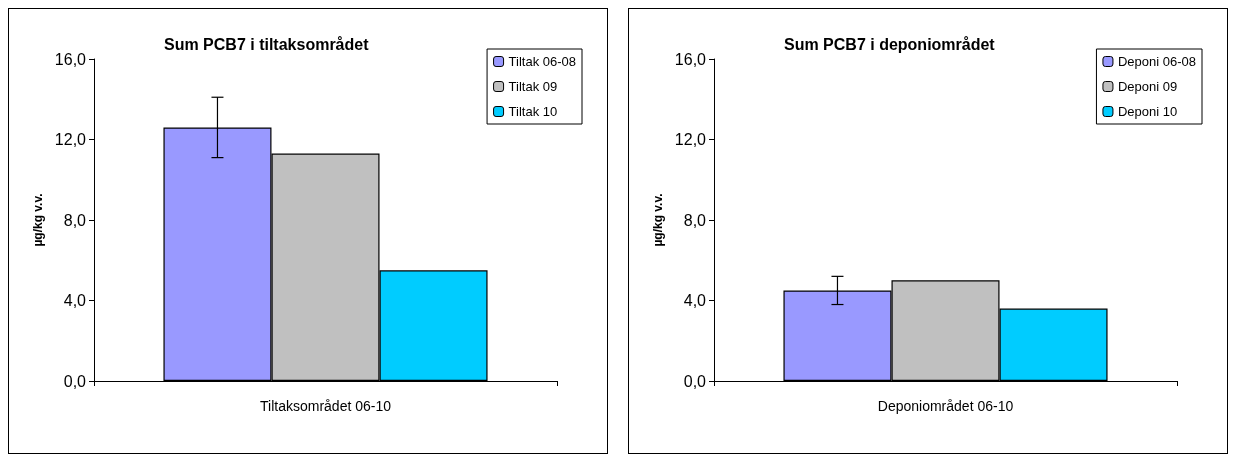  I want to click on legend-label: Deponi 06-08, so click(1157, 61).